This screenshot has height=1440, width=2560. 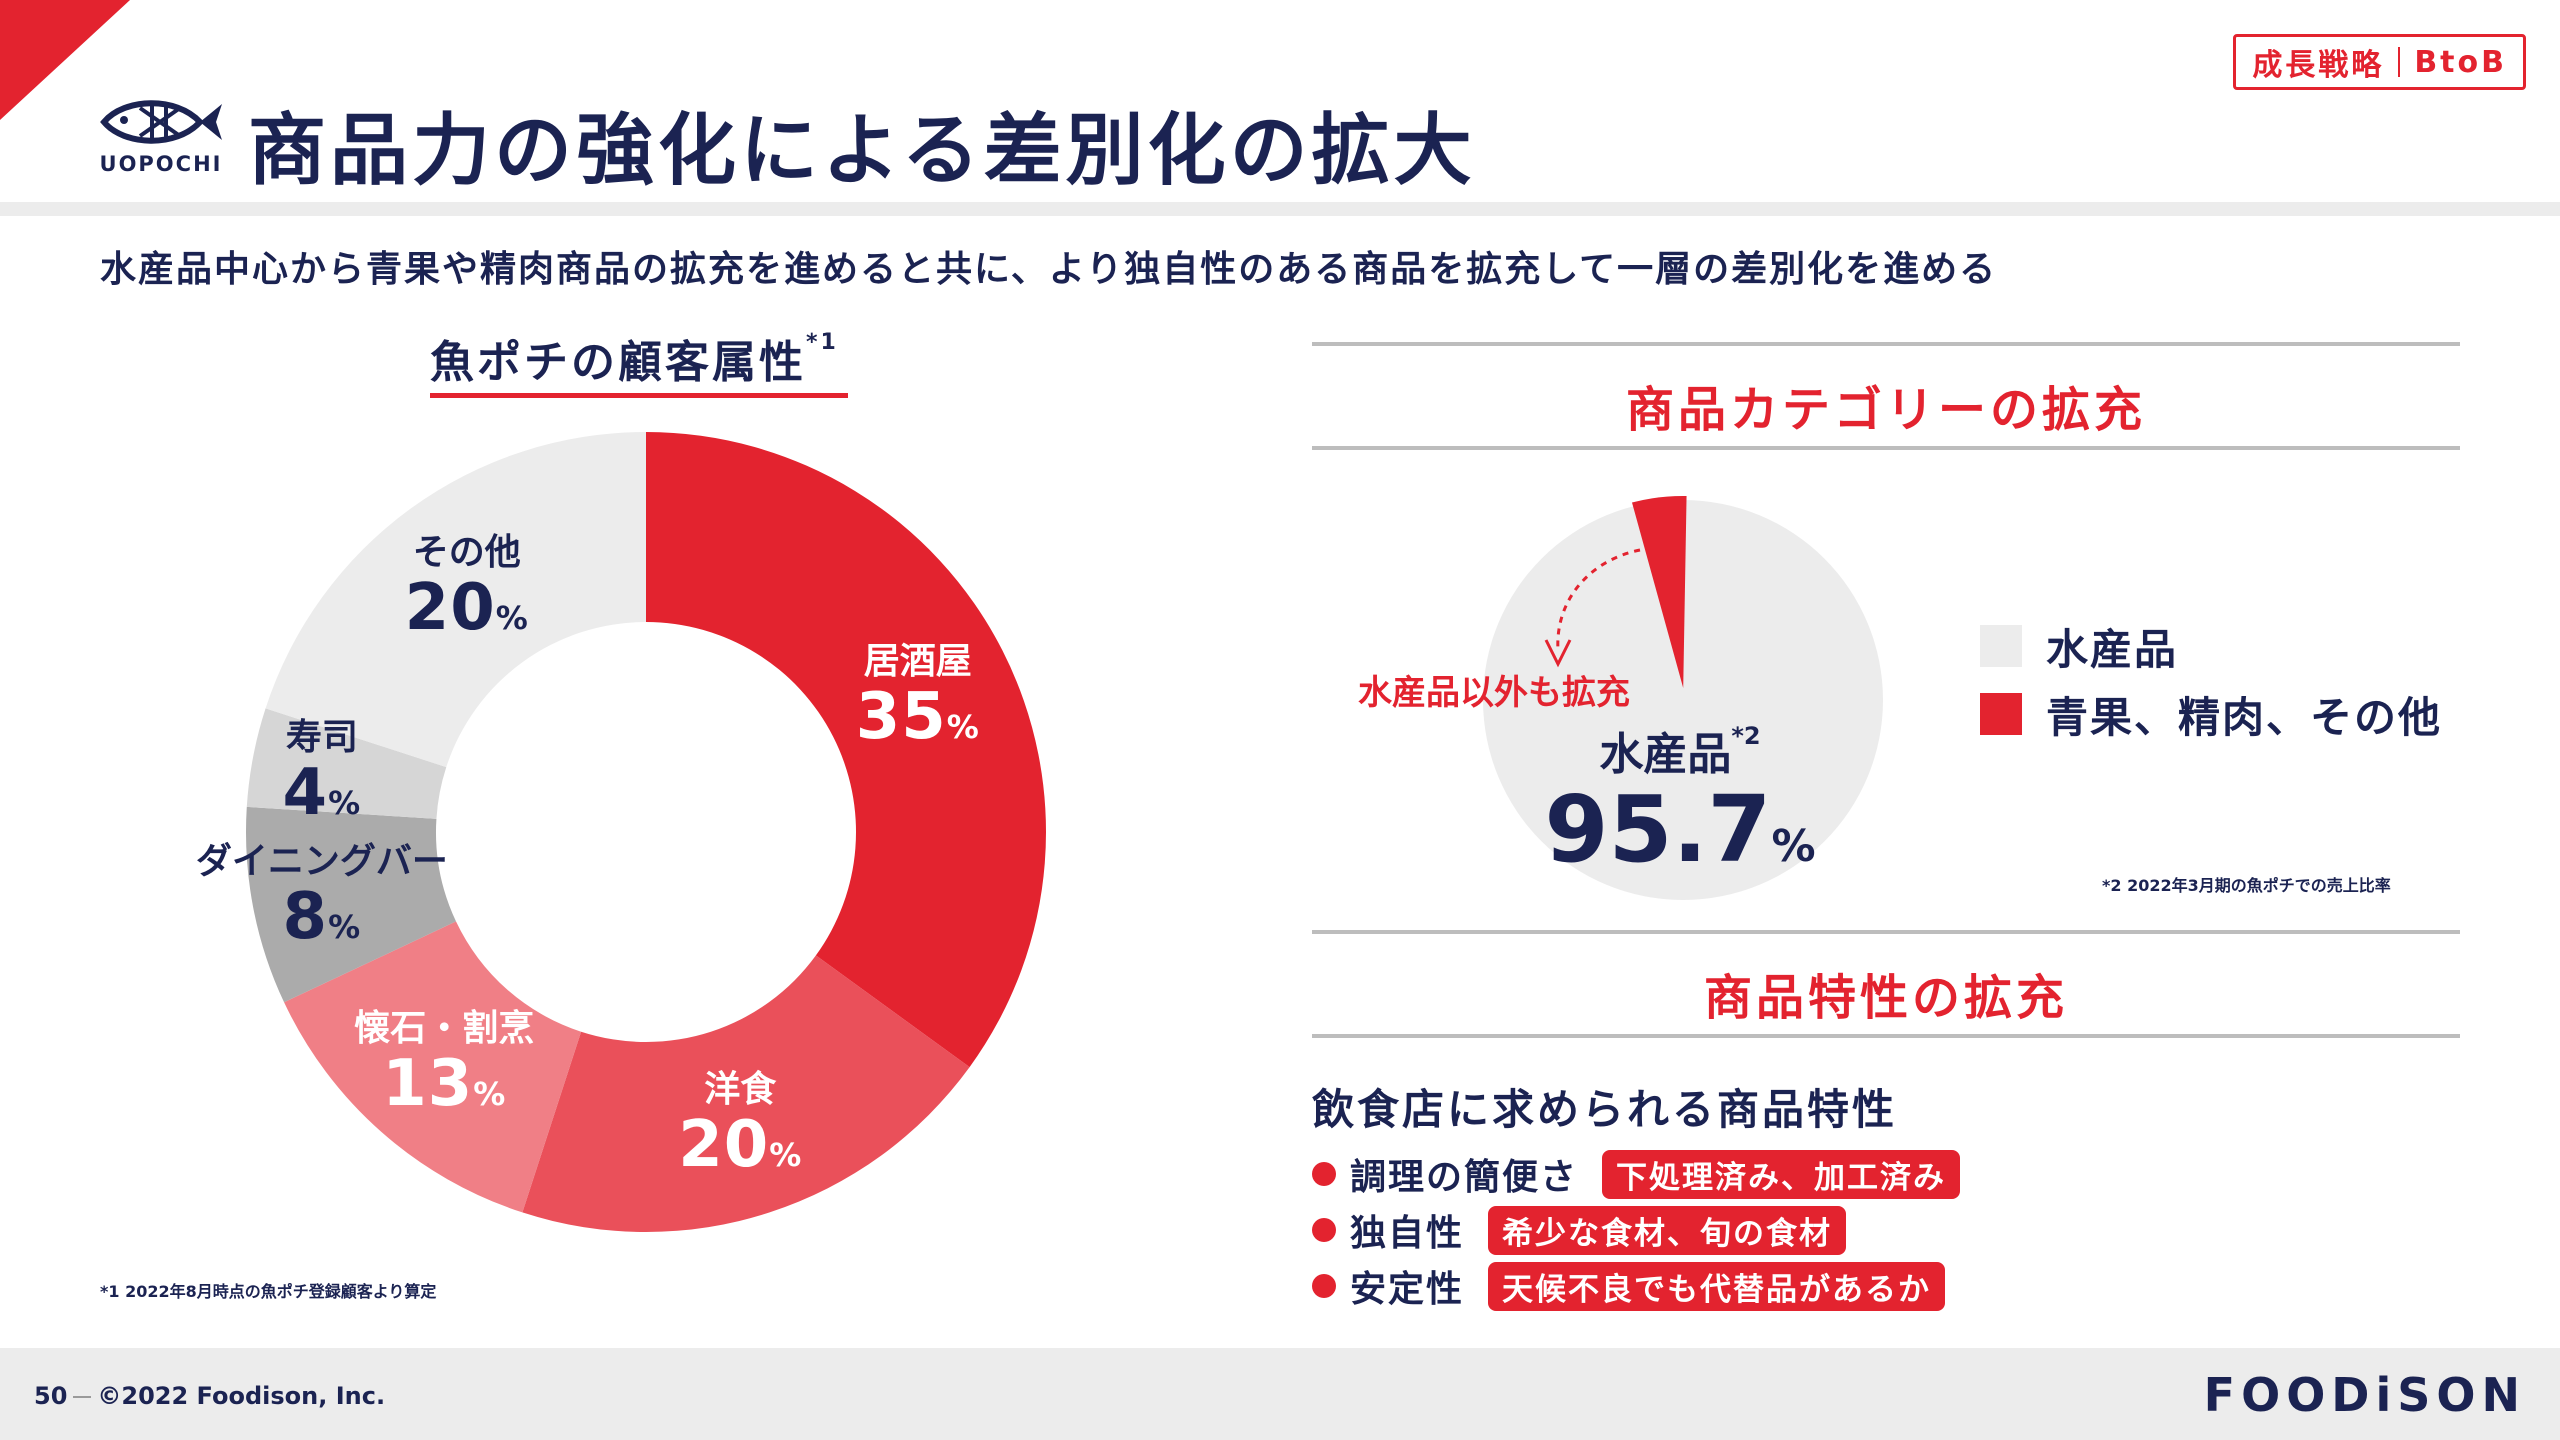 I want to click on donut-slice-number: 8, so click(x=305, y=916).